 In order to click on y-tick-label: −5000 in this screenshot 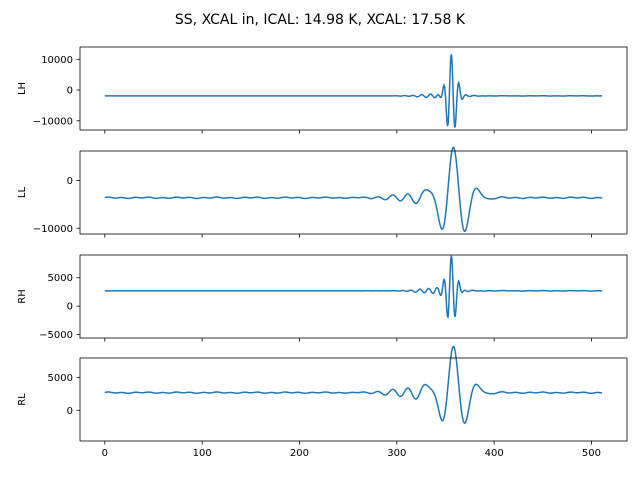, I will do `click(56, 335)`.